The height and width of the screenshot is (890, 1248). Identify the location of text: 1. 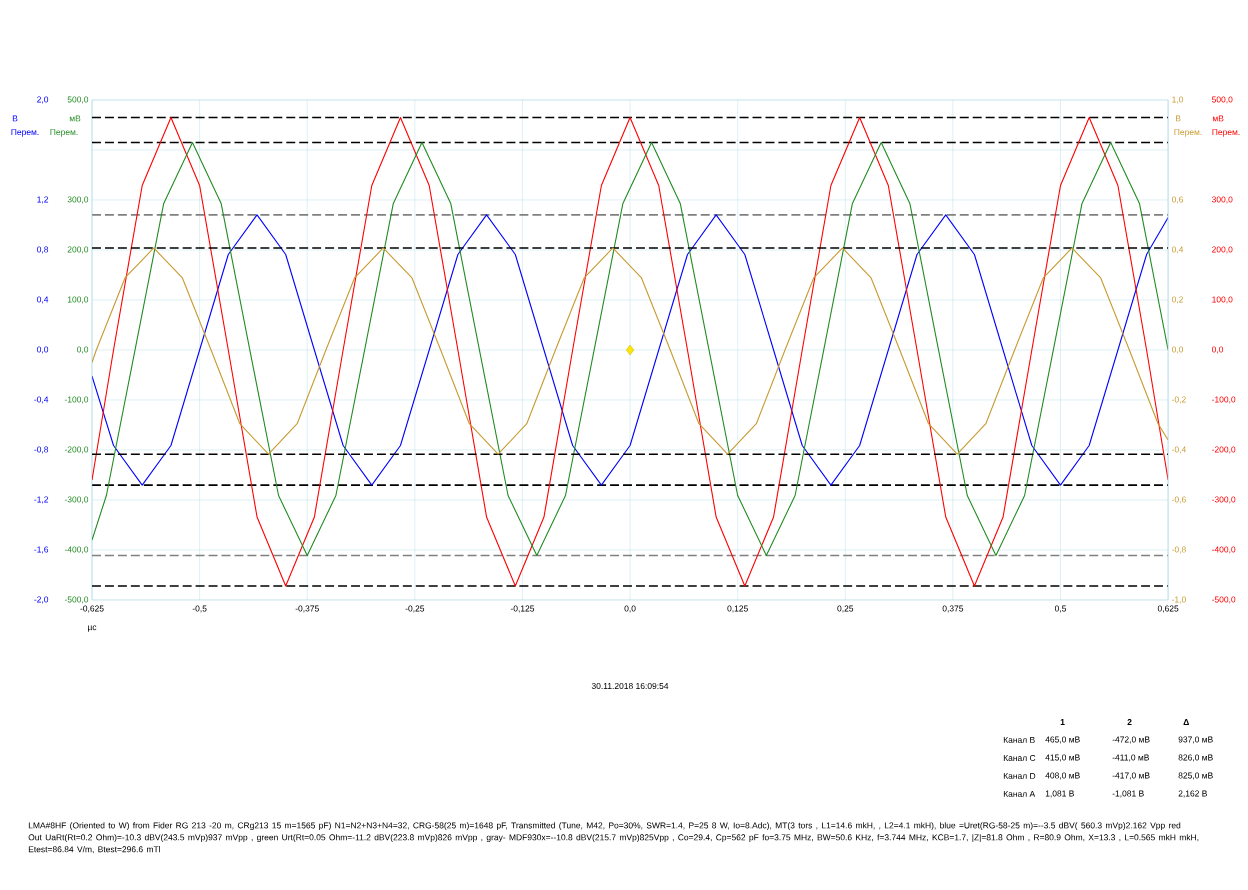
(1062, 722).